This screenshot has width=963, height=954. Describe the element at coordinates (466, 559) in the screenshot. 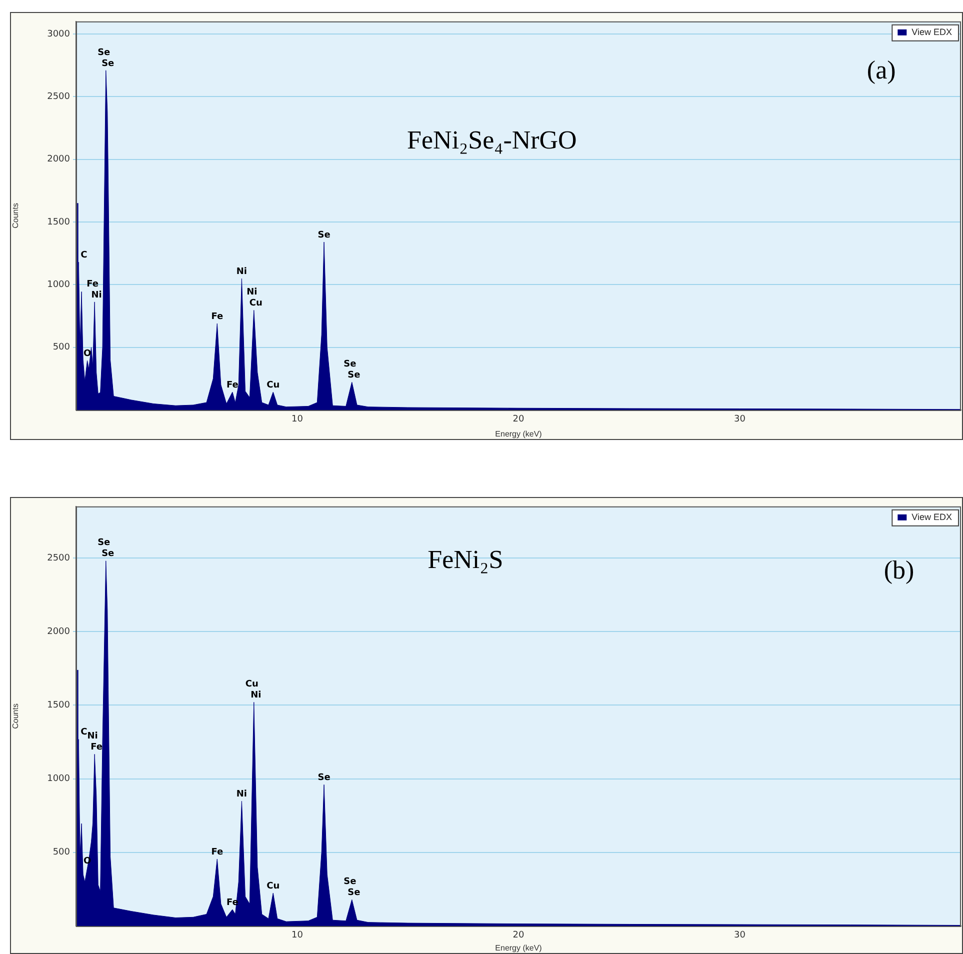

I see `text: FeNi₂S` at that location.